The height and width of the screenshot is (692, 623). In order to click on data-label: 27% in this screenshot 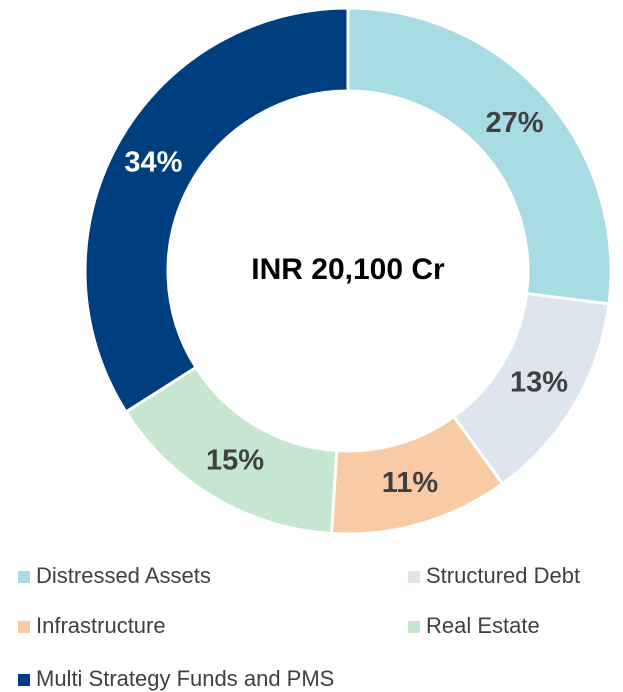, I will do `click(515, 123)`.